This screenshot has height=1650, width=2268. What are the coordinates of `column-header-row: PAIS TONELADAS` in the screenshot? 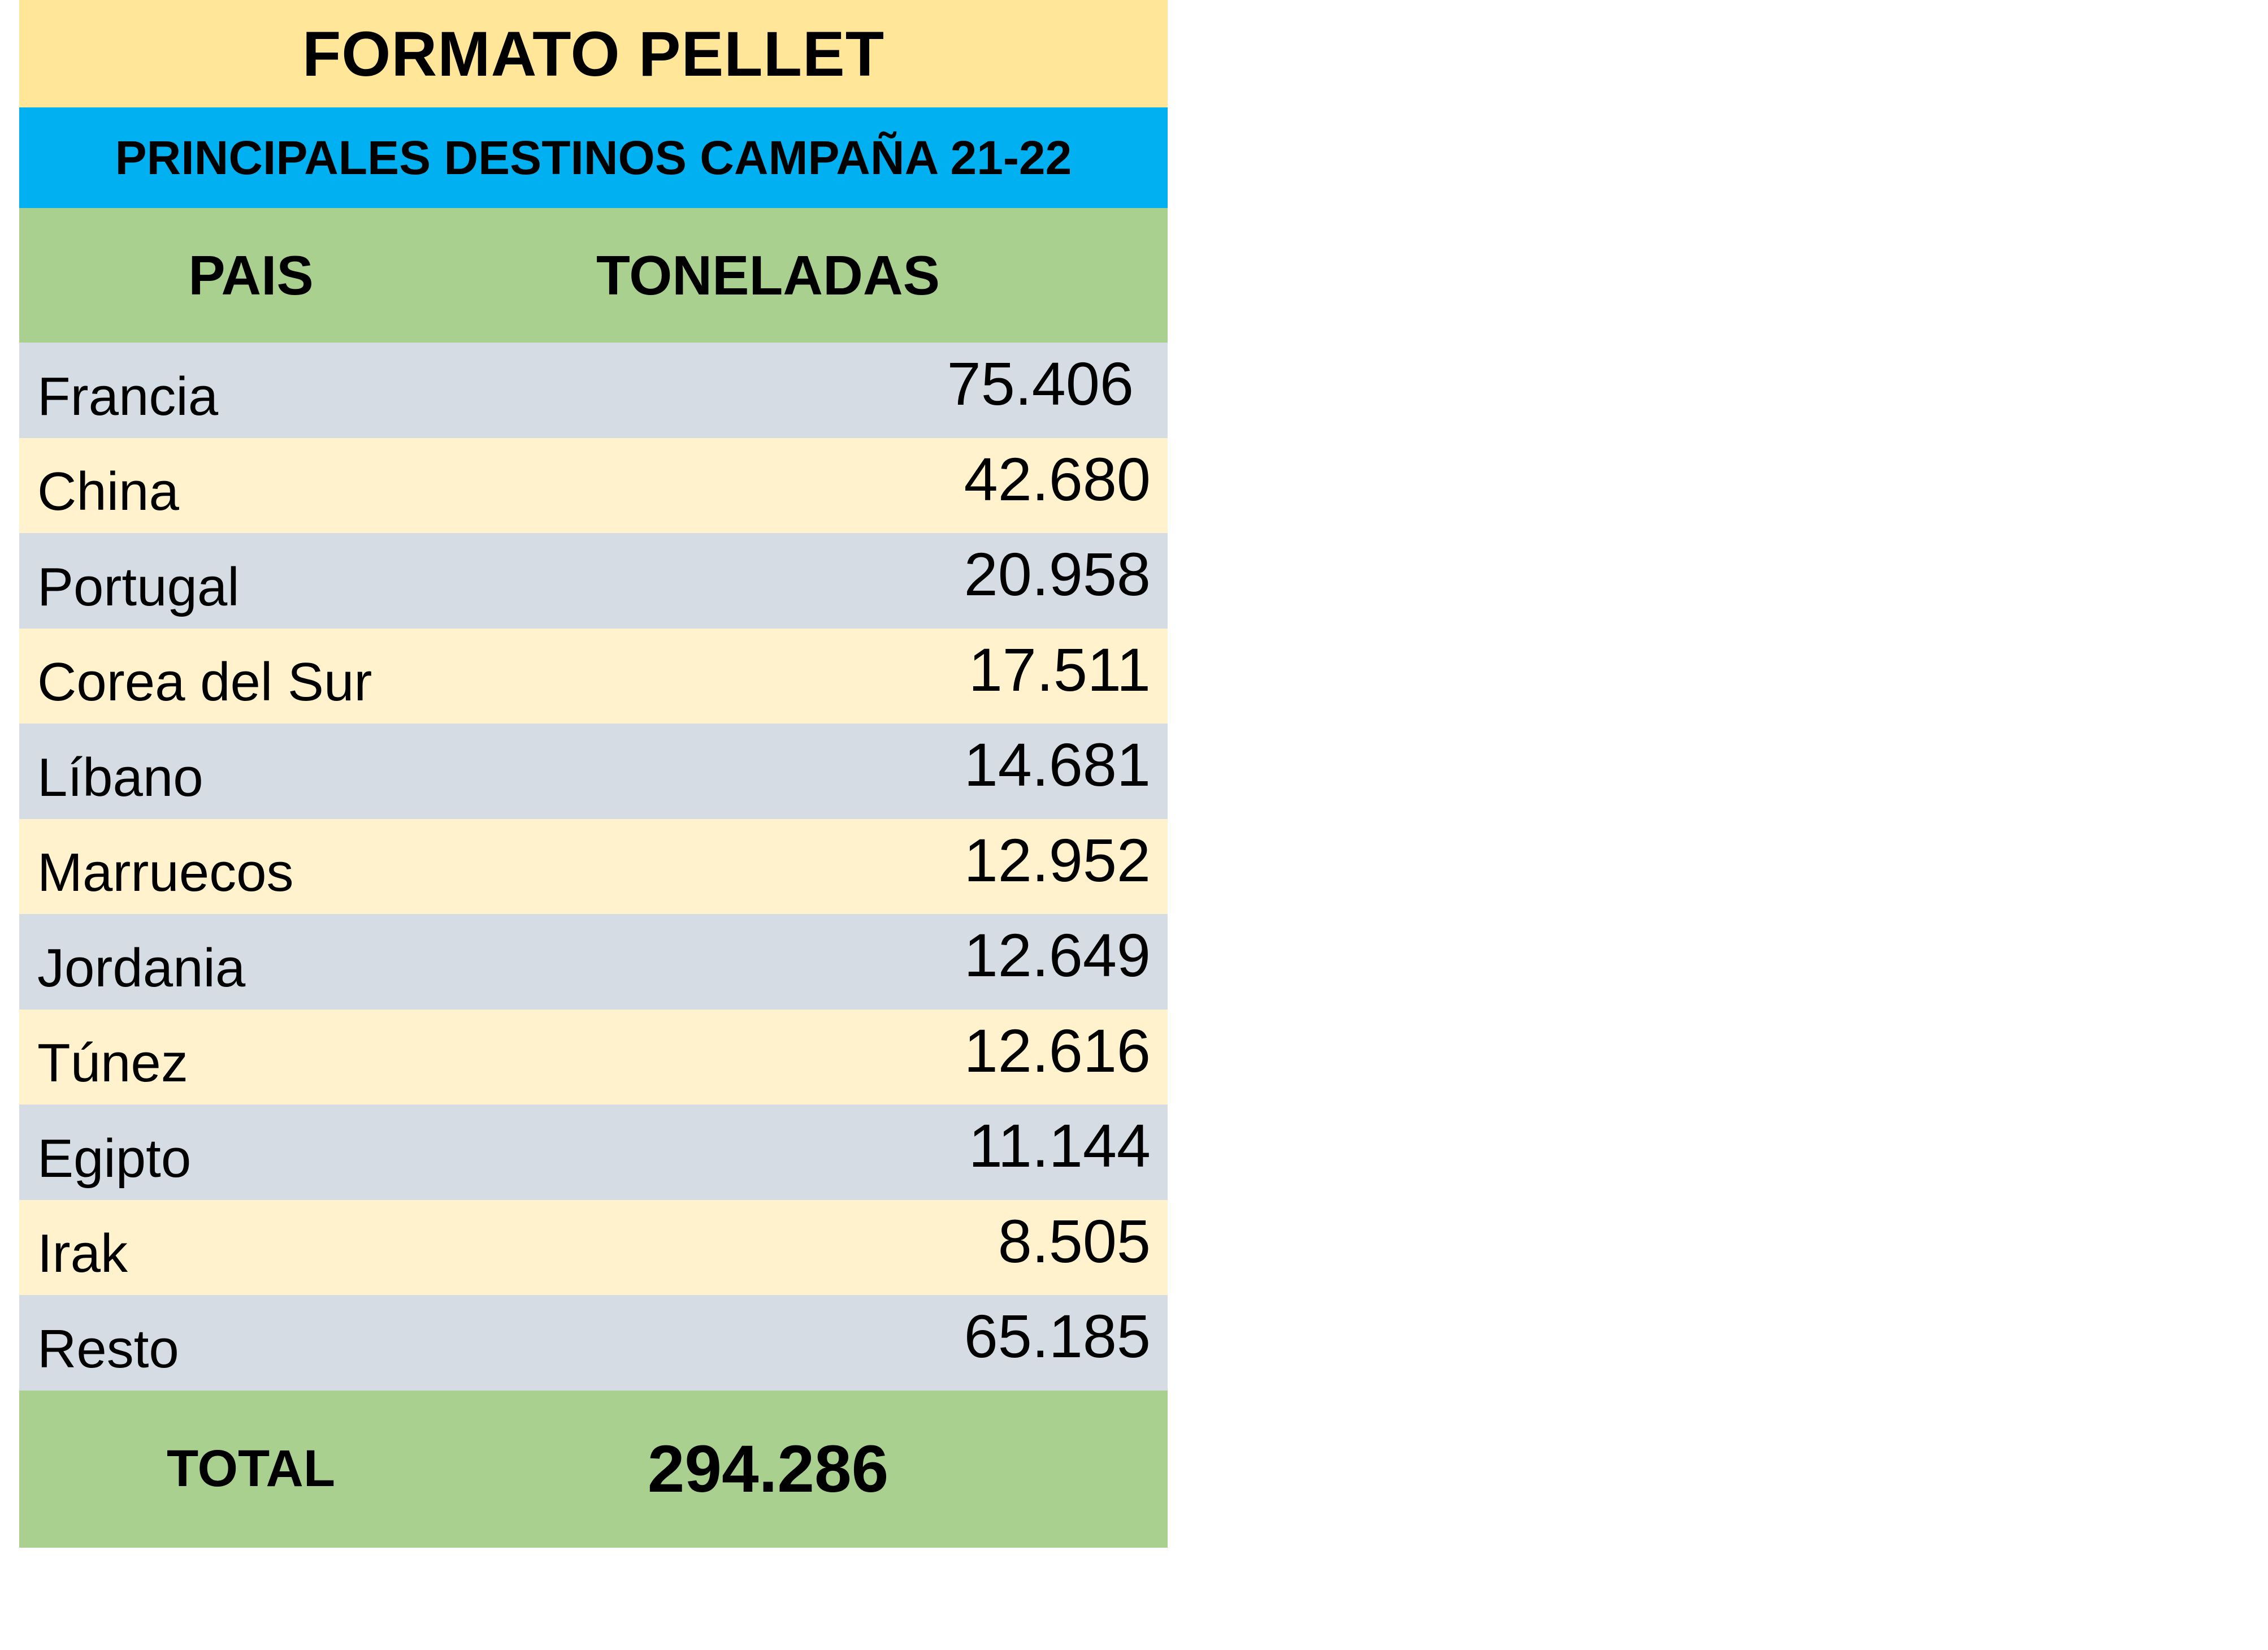 It's located at (593, 275).